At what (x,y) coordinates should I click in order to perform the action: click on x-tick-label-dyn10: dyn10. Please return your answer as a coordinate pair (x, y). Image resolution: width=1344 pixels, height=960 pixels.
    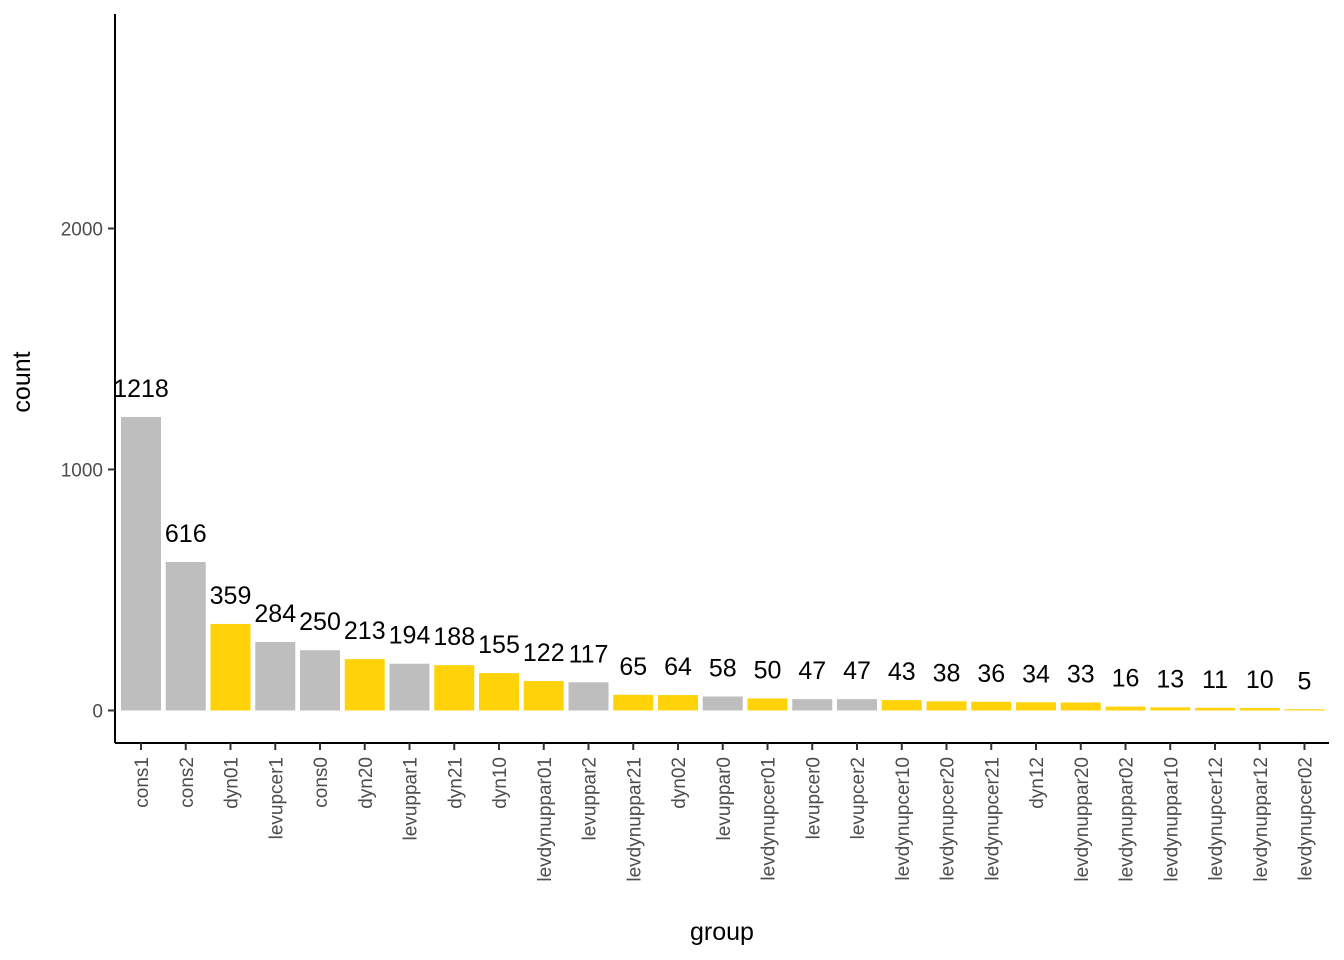
    Looking at the image, I should click on (500, 783).